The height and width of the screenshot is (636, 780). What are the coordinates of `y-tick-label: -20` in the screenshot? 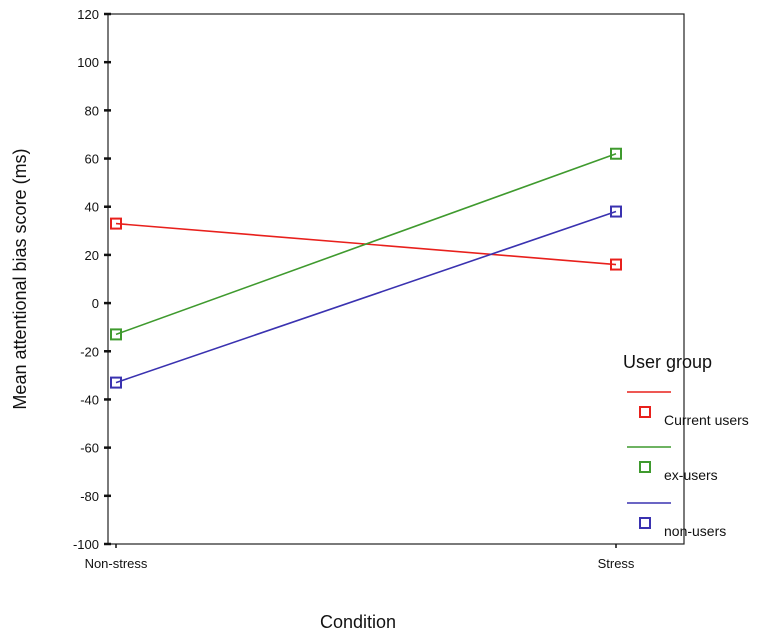 It's located at (89, 351).